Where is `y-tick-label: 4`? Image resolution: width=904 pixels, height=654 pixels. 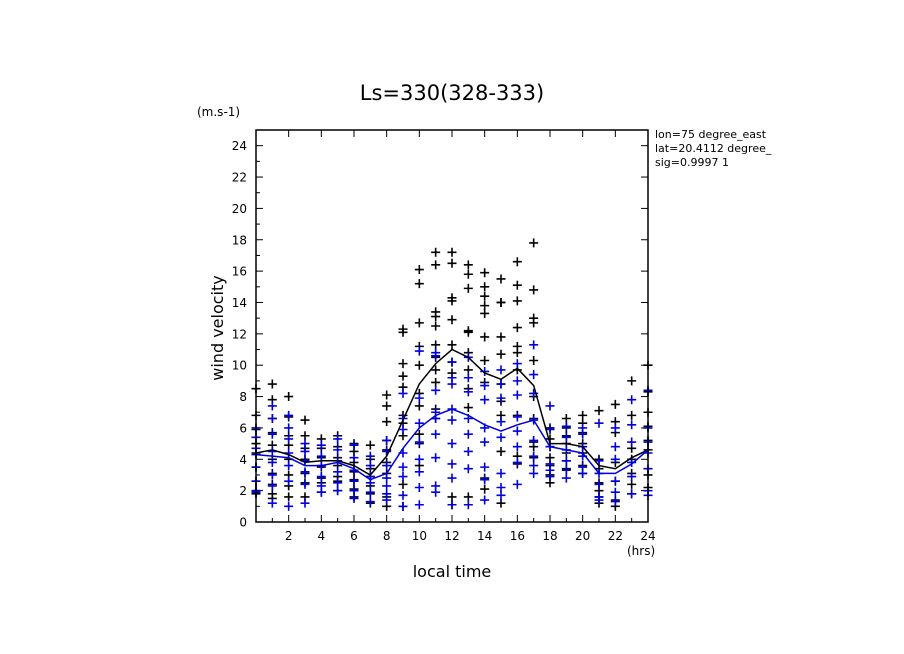 y-tick-label: 4 is located at coordinates (243, 460).